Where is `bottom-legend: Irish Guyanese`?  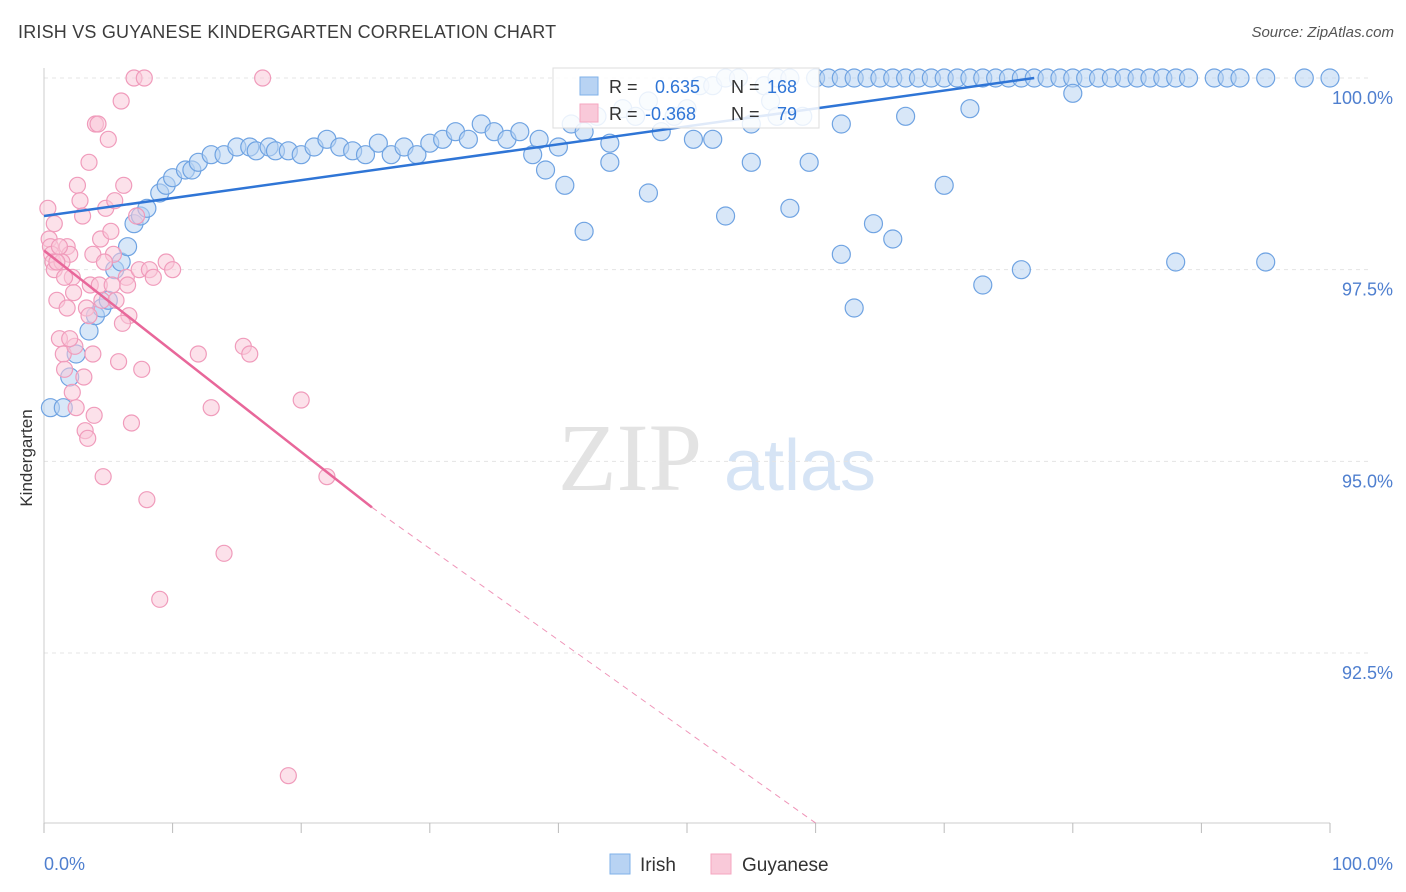 bottom-legend: Irish Guyanese is located at coordinates (719, 864).